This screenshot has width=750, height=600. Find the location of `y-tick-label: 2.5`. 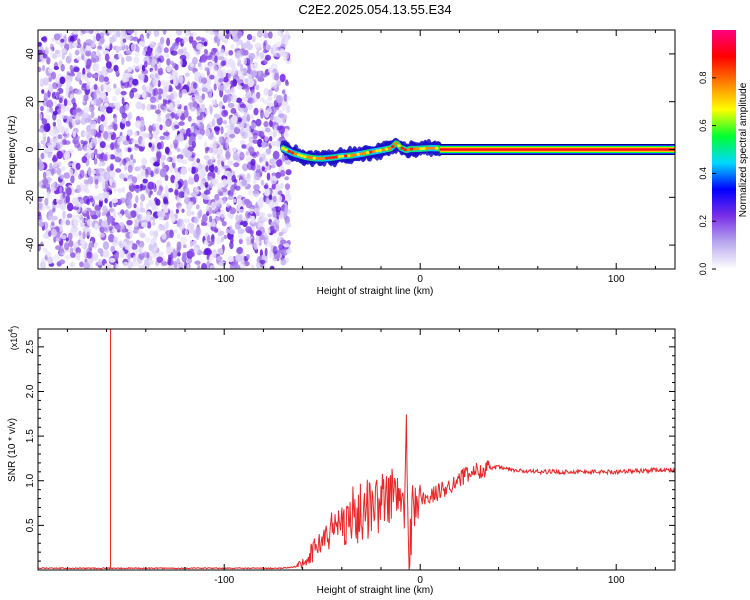

y-tick-label: 2.5 is located at coordinates (30, 346).